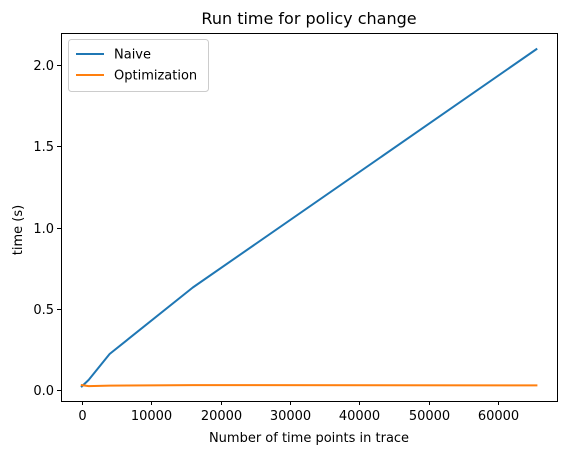 The image size is (567, 455). I want to click on x-axis-title: Number of time points in trace, so click(309, 438).